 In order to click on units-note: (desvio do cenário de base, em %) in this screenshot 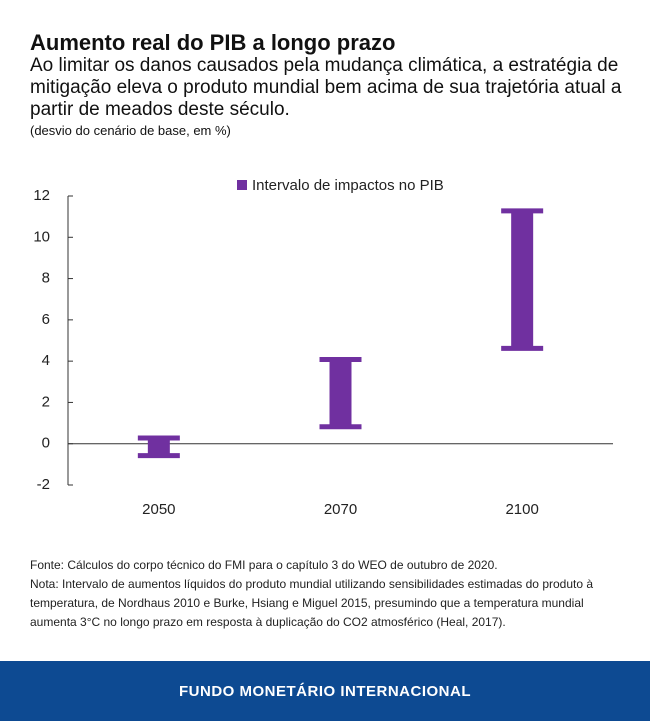, I will do `click(130, 130)`.